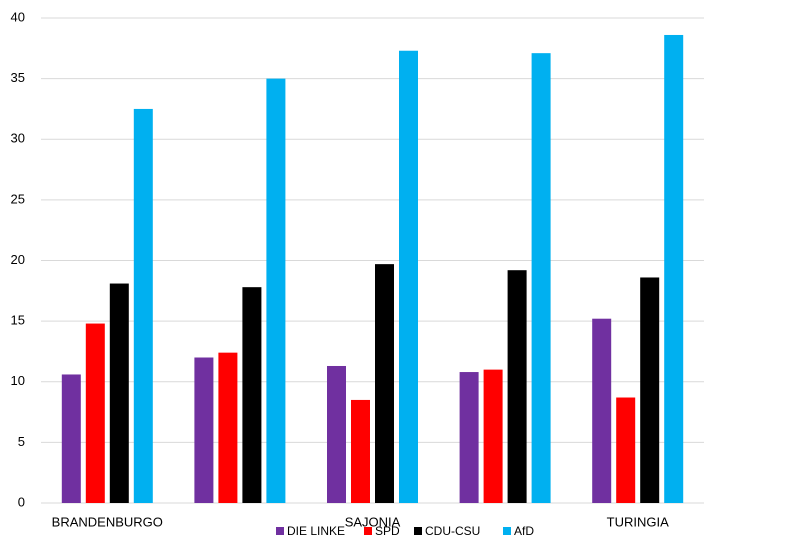 Image resolution: width=812 pixels, height=546 pixels. What do you see at coordinates (18, 259) in the screenshot?
I see `y-tick-label: 20` at bounding box center [18, 259].